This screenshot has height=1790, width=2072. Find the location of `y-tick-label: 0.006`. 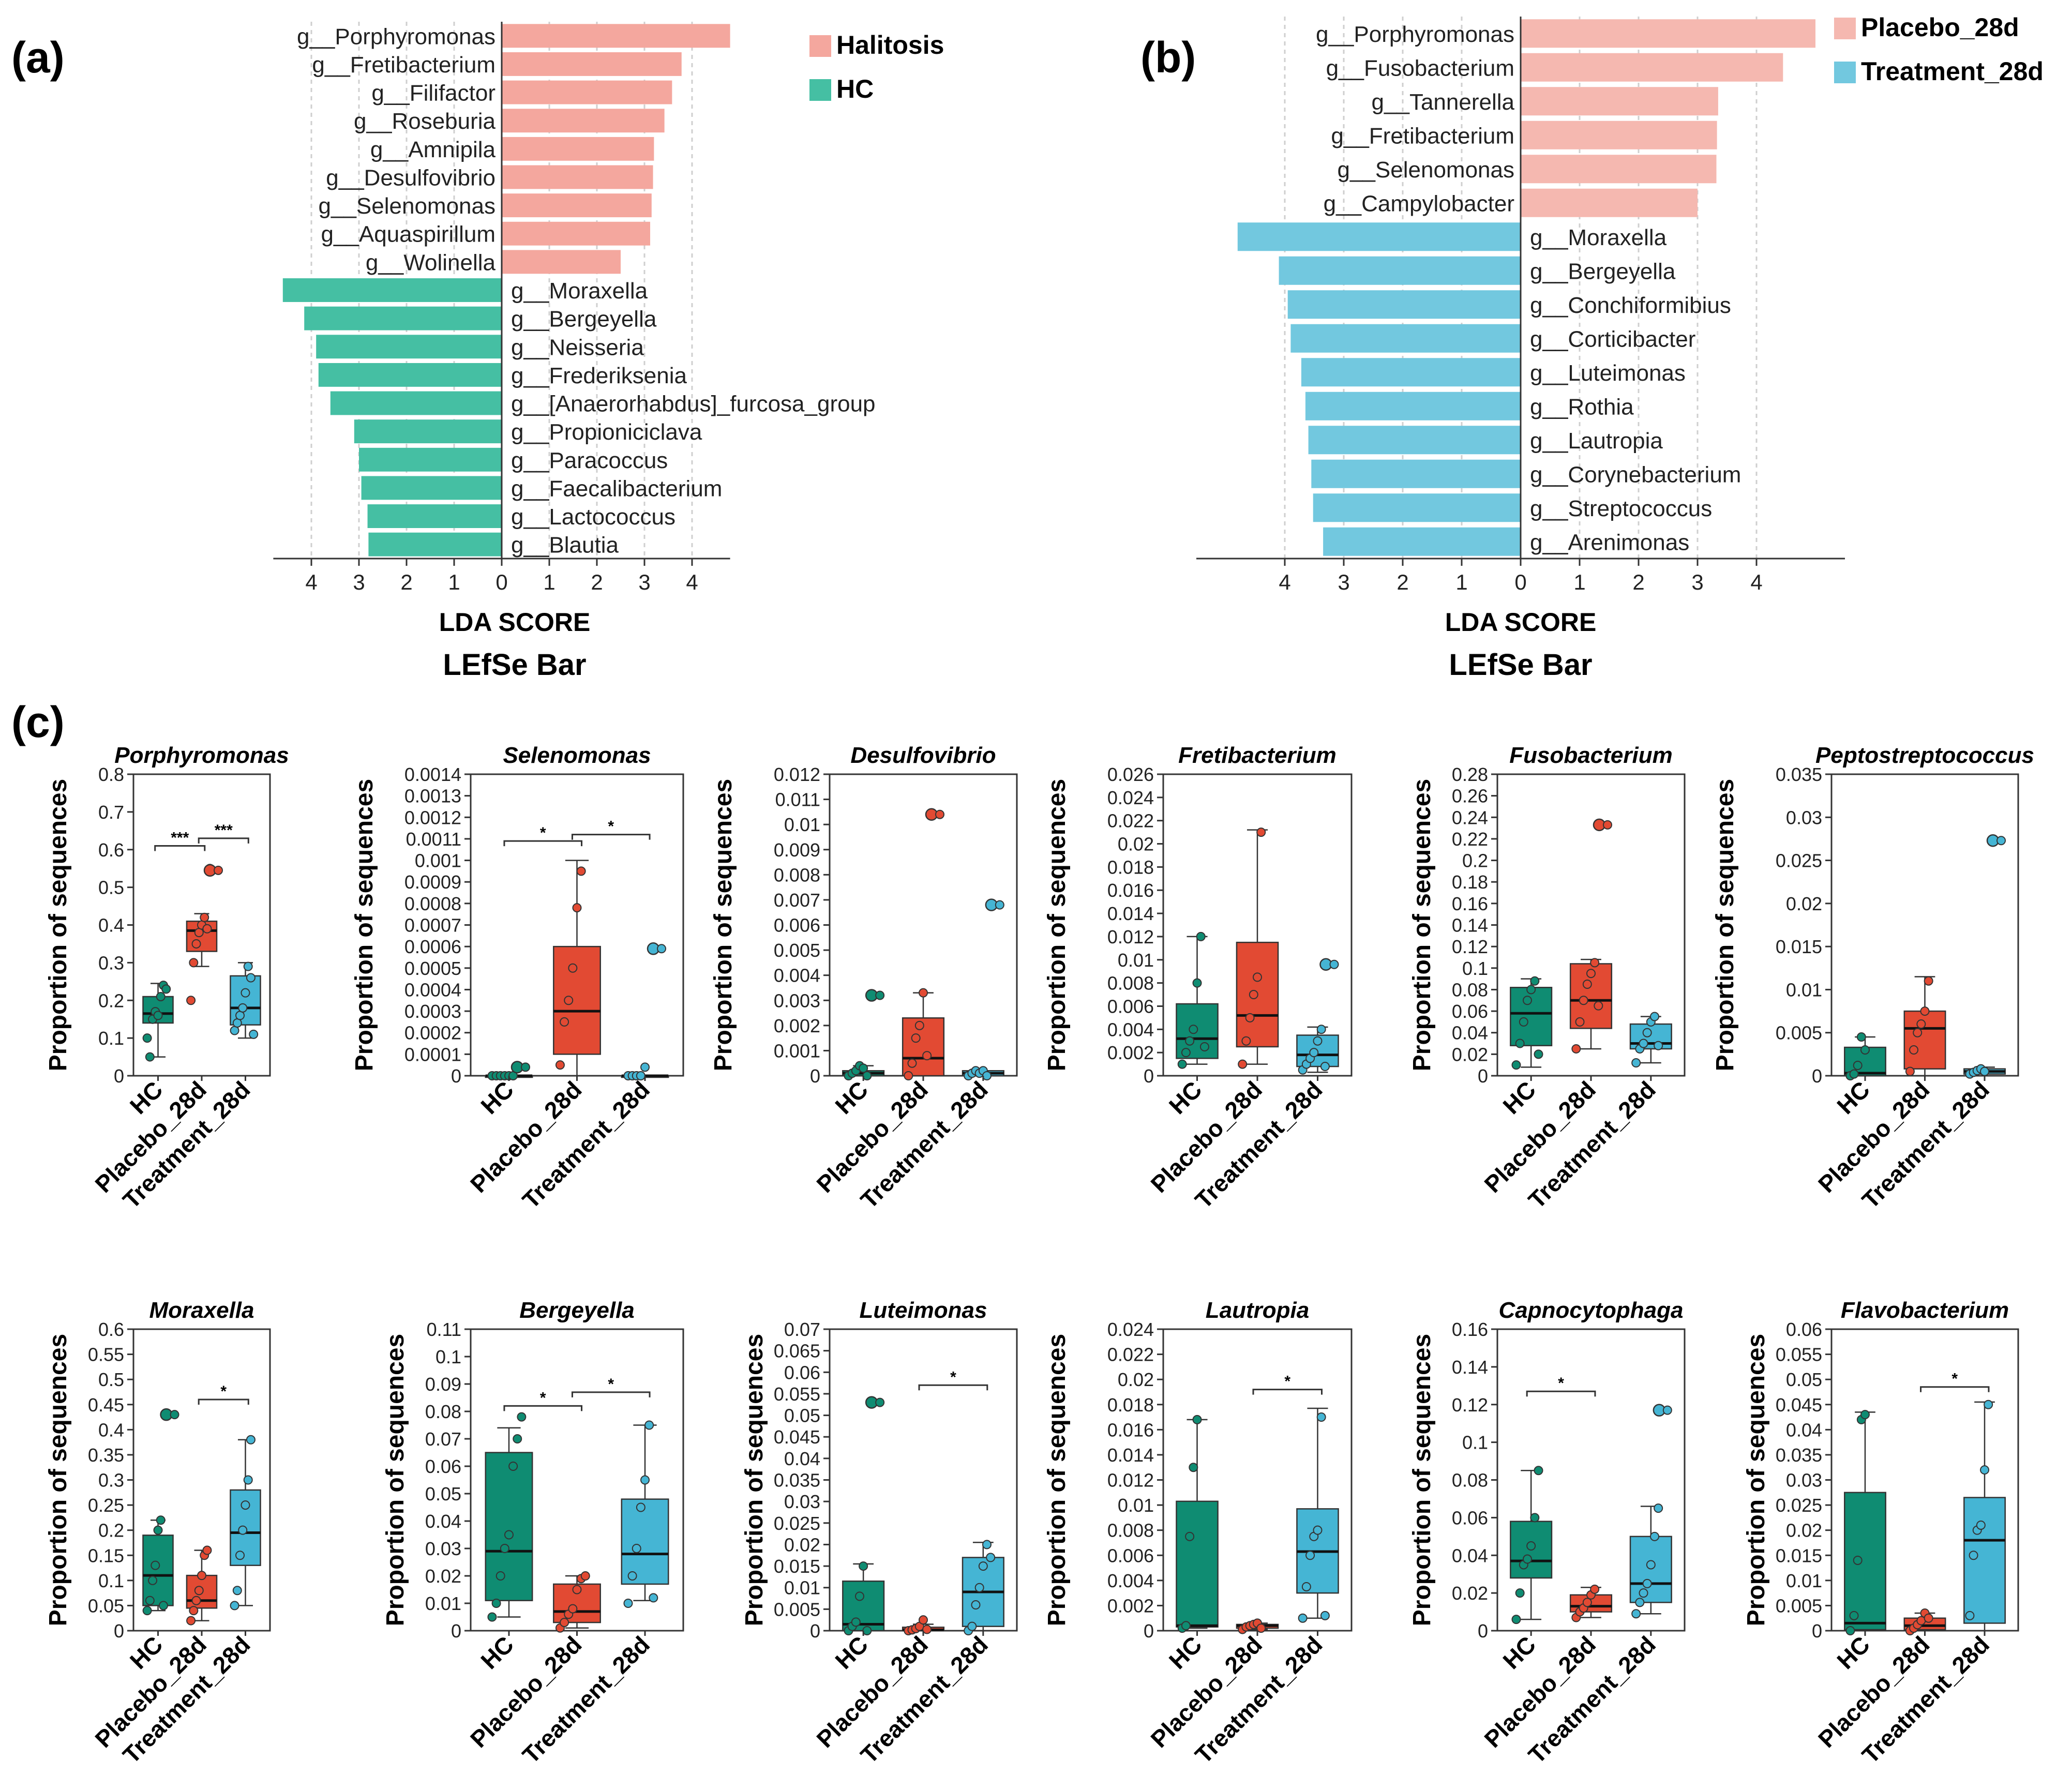

y-tick-label: 0.006 is located at coordinates (797, 925).